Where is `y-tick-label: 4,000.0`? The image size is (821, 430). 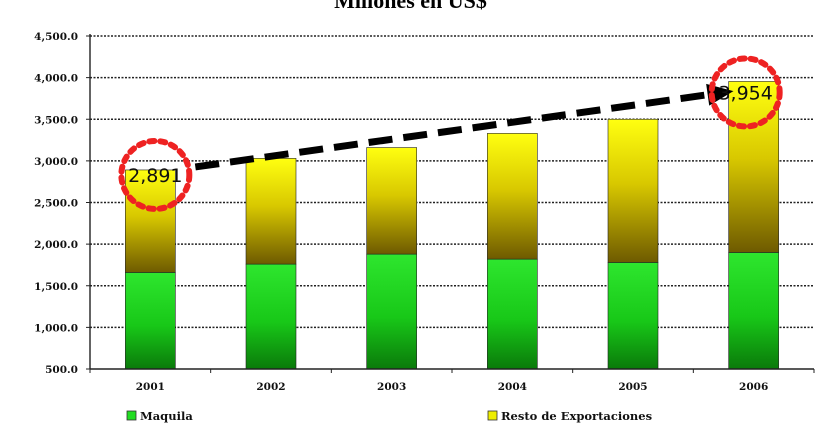
y-tick-label: 4,000.0 is located at coordinates (56, 79).